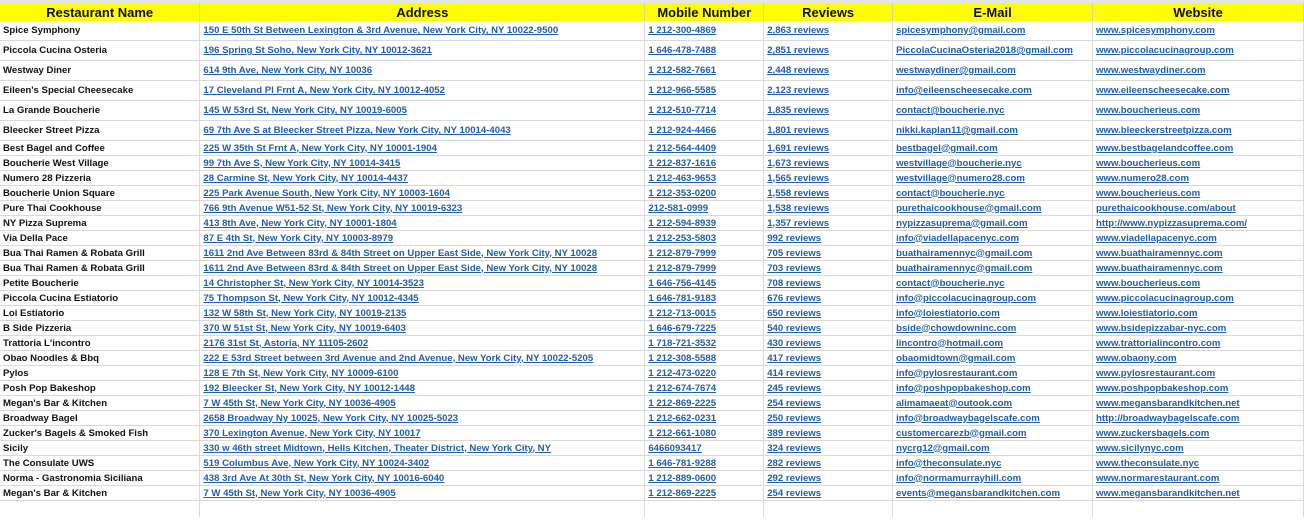 Image resolution: width=1304 pixels, height=523 pixels. What do you see at coordinates (993, 358) in the screenshot?
I see `email-cell: obaomidtown@gmail.com` at bounding box center [993, 358].